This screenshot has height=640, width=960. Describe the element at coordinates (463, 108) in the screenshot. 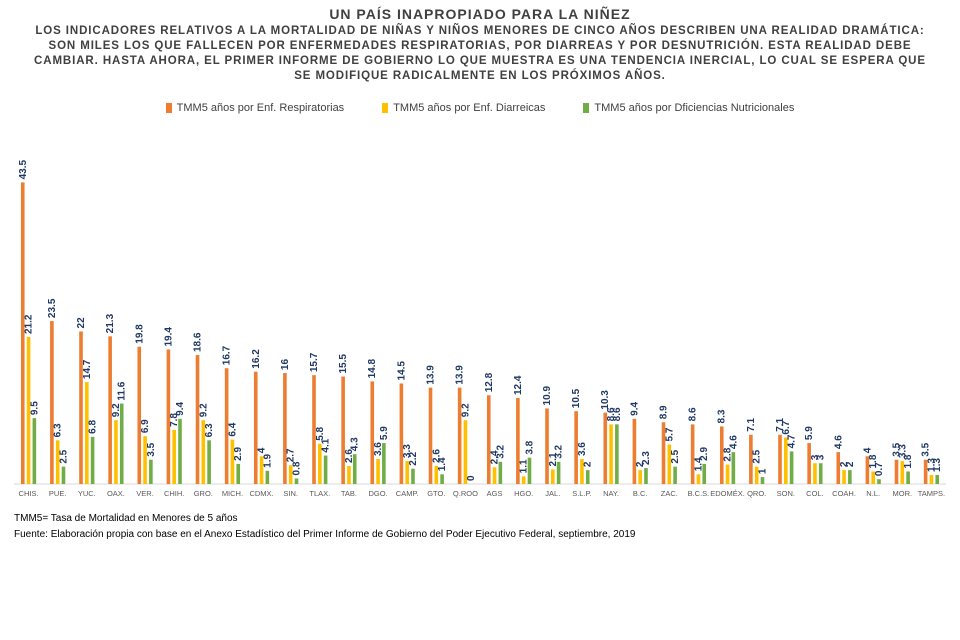

I see `legend-item-diarreicas: TMM5 años por Enf. Diarreicas` at that location.